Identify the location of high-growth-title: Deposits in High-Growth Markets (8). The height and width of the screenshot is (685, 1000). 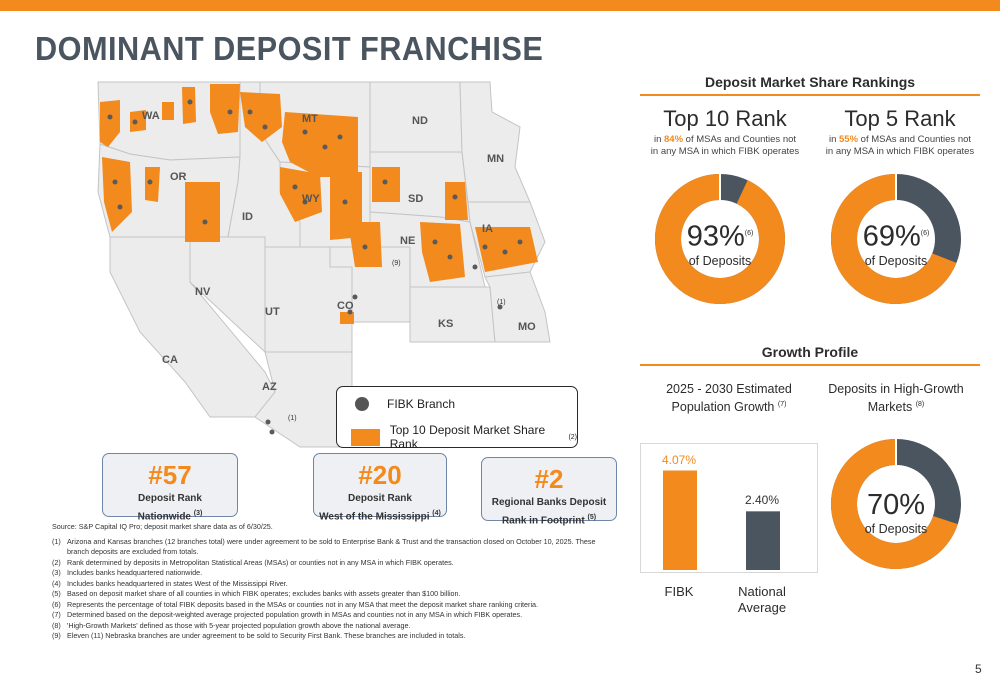
(896, 398).